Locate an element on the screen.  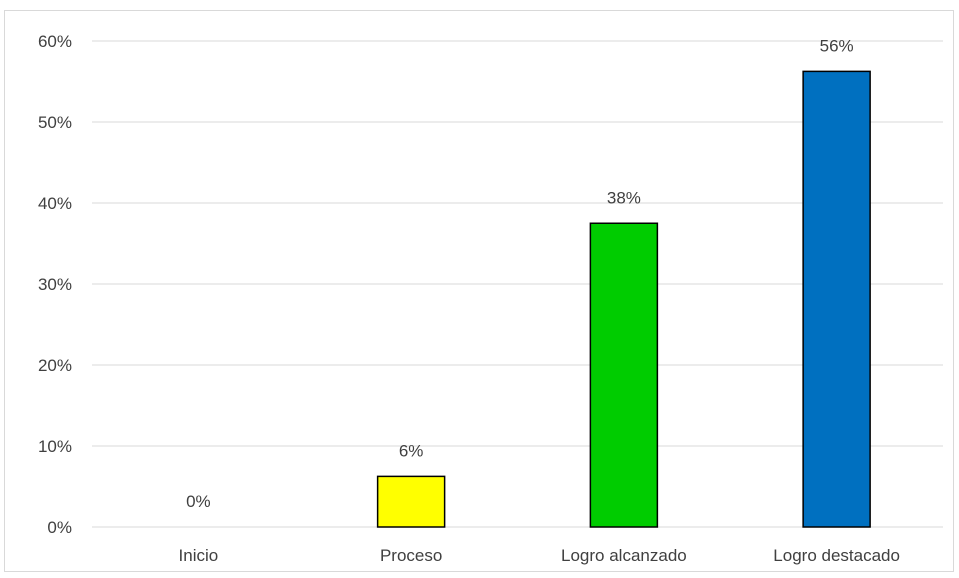
y-tick-label-2: 20% is located at coordinates (55, 365).